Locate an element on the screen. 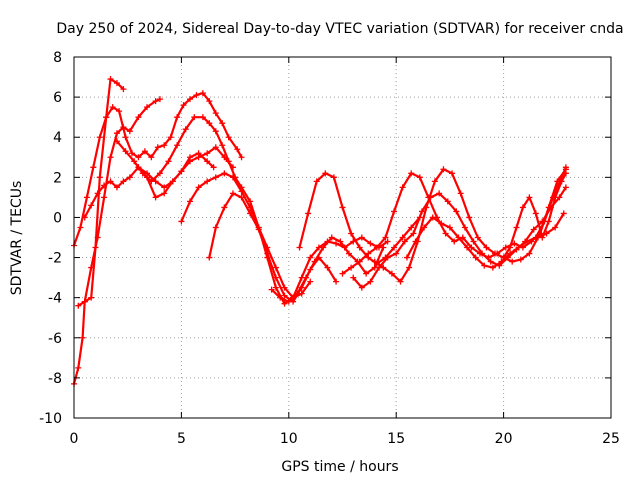 Image resolution: width=640 pixels, height=480 pixels. y-tick-label: -6 is located at coordinates (55, 339).